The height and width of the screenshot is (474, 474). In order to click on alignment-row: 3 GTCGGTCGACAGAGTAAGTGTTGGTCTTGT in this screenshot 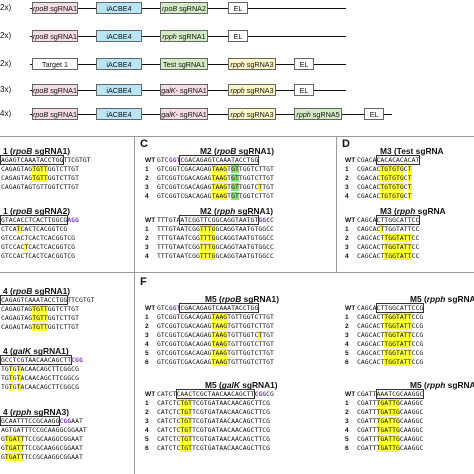, I will do `click(209, 335)`.